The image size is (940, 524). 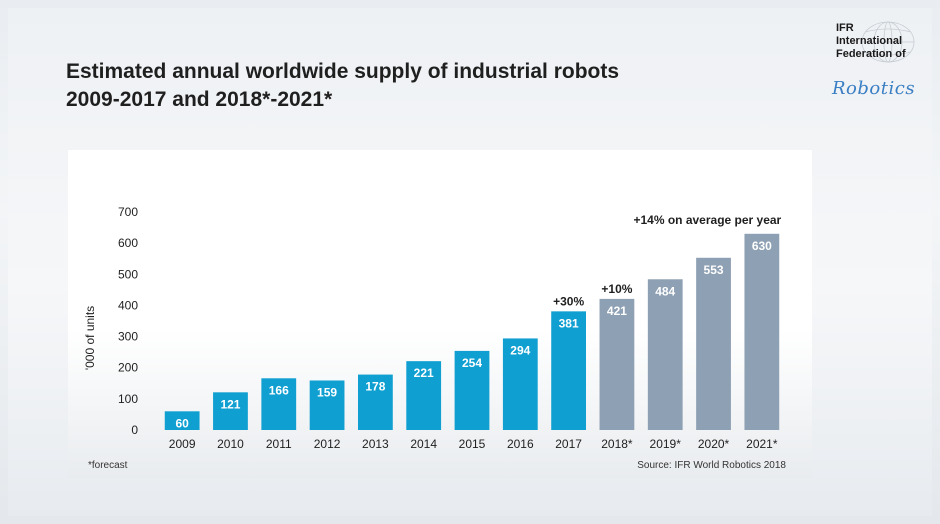 What do you see at coordinates (279, 444) in the screenshot?
I see `x-tick-label: 2011` at bounding box center [279, 444].